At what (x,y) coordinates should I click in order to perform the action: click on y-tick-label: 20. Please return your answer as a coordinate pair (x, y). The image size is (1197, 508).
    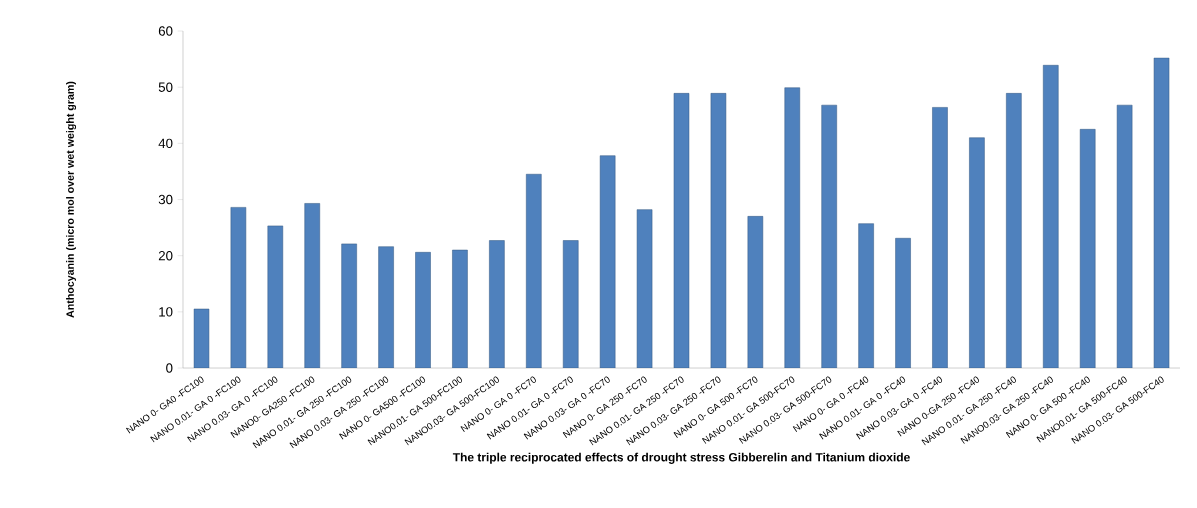
    Looking at the image, I should click on (165, 255).